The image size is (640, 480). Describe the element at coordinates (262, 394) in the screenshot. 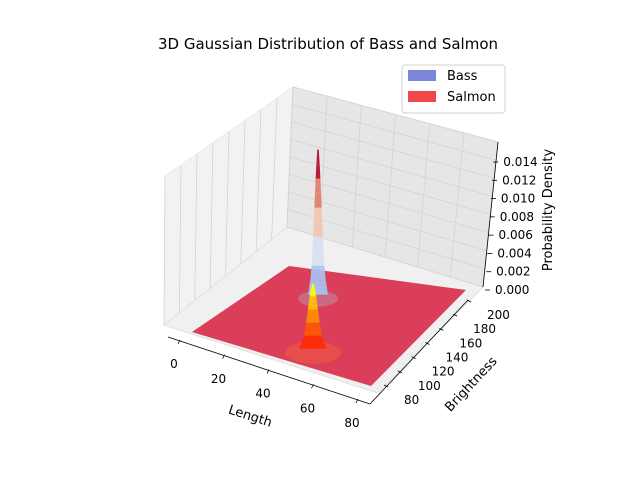

I see `x-tick-label: 40` at that location.